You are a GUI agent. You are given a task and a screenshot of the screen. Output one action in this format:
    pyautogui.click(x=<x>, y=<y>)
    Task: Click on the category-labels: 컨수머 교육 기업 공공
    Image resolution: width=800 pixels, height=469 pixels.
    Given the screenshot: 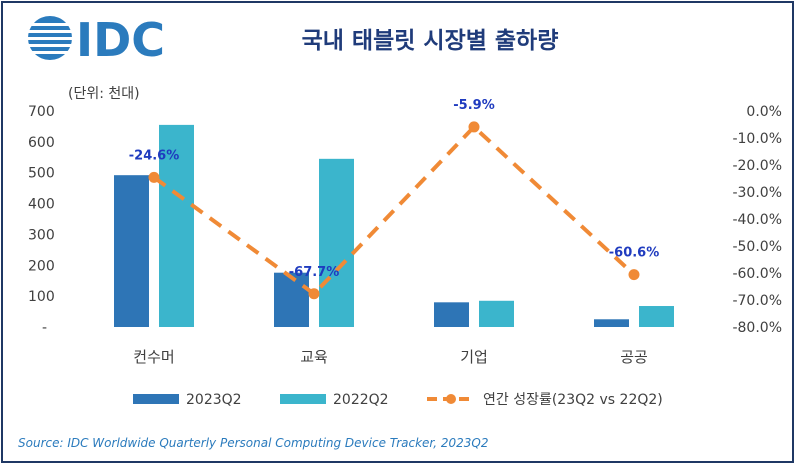 What is the action you would take?
    pyautogui.click(x=390, y=357)
    